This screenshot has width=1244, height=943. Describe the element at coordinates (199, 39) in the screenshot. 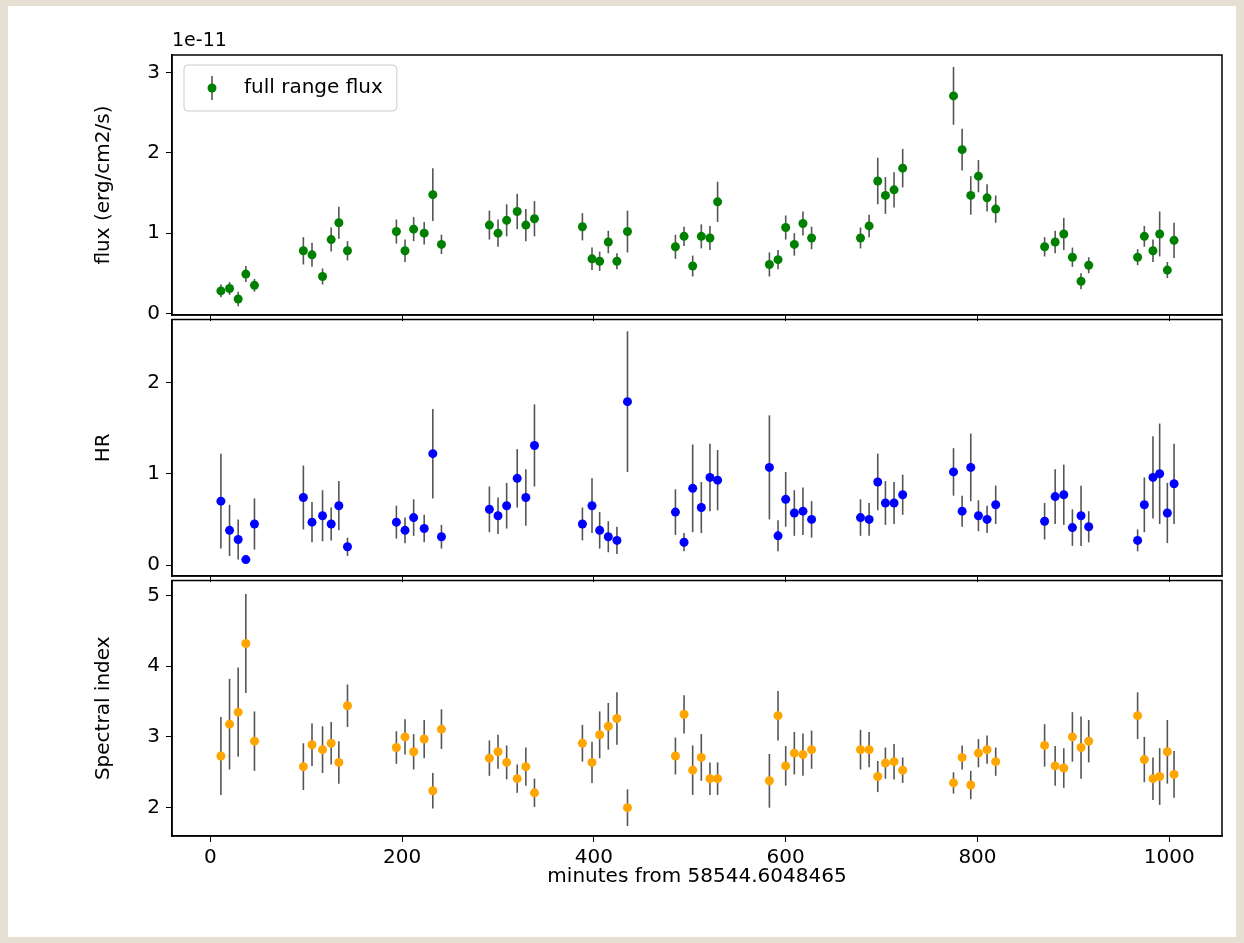

I see `text: 1e-11` at that location.